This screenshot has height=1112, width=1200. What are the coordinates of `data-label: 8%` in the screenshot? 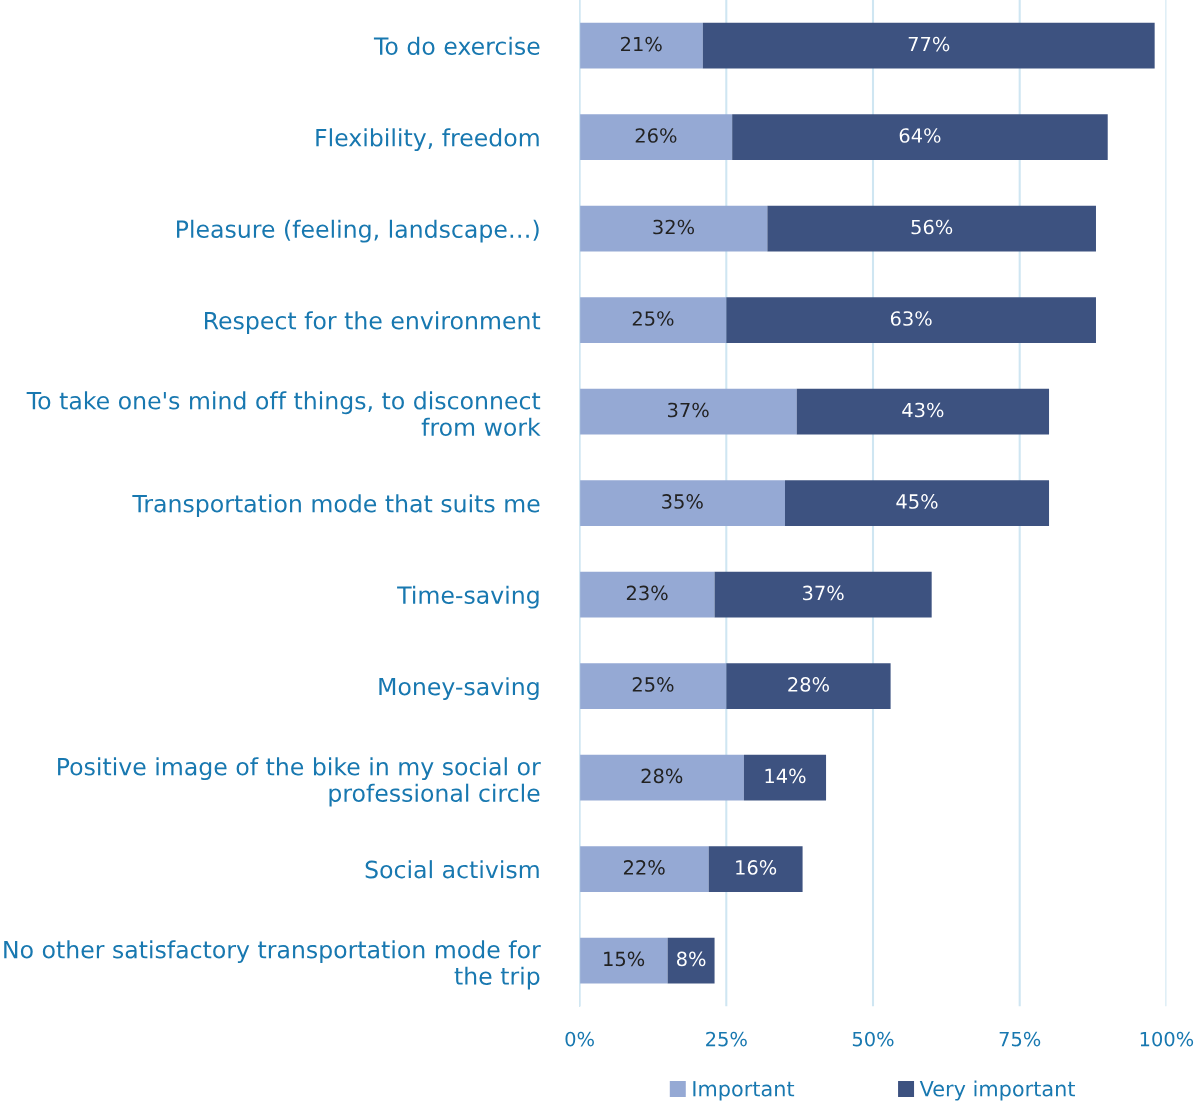 It's located at (691, 959).